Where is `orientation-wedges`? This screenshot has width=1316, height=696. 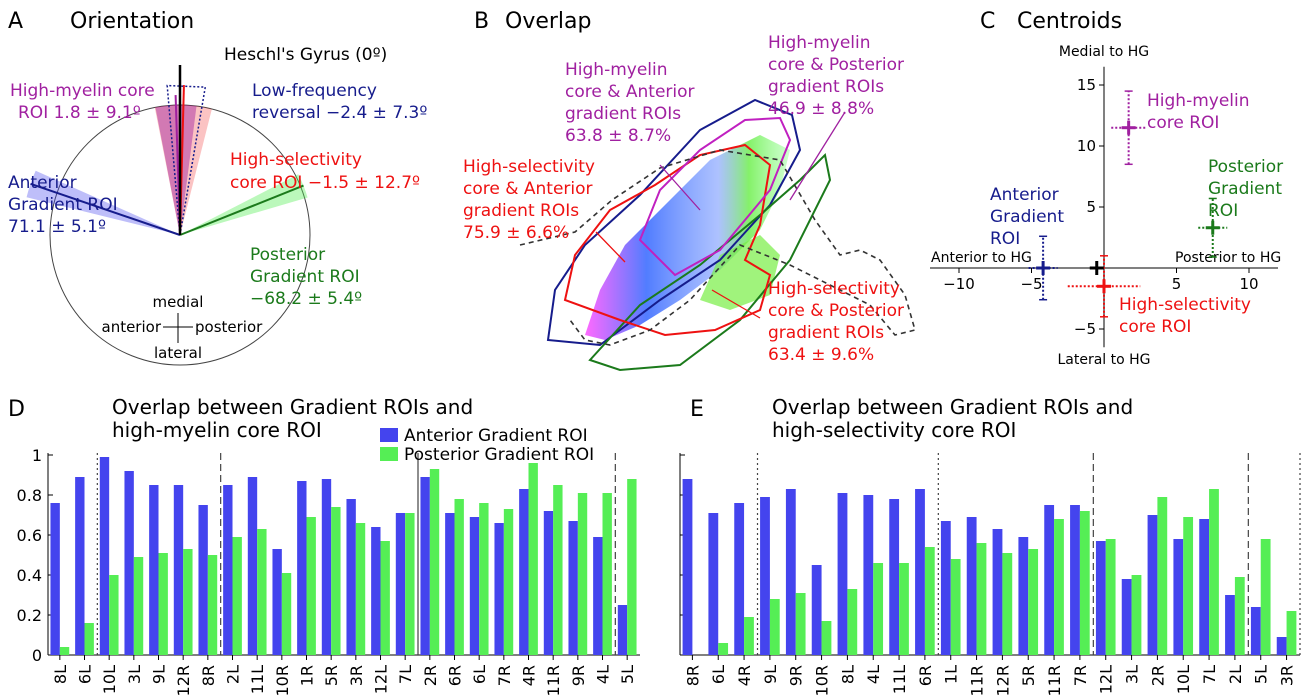
orientation-wedges is located at coordinates (167, 150).